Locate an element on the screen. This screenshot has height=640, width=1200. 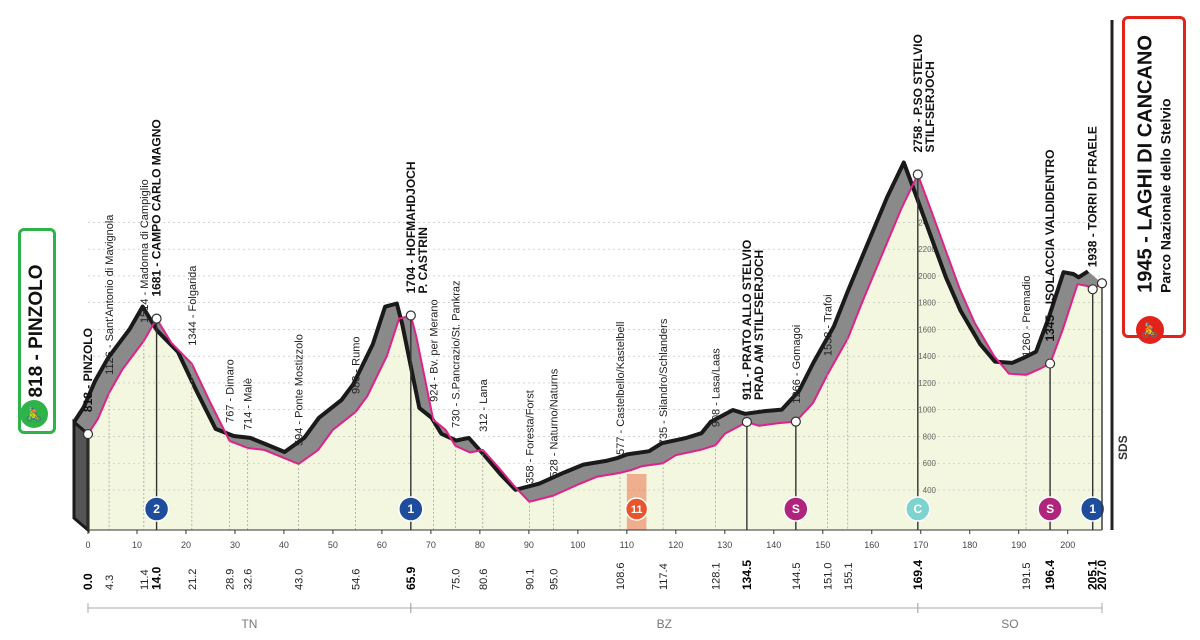
x-tick-label: 60 is located at coordinates (382, 545).